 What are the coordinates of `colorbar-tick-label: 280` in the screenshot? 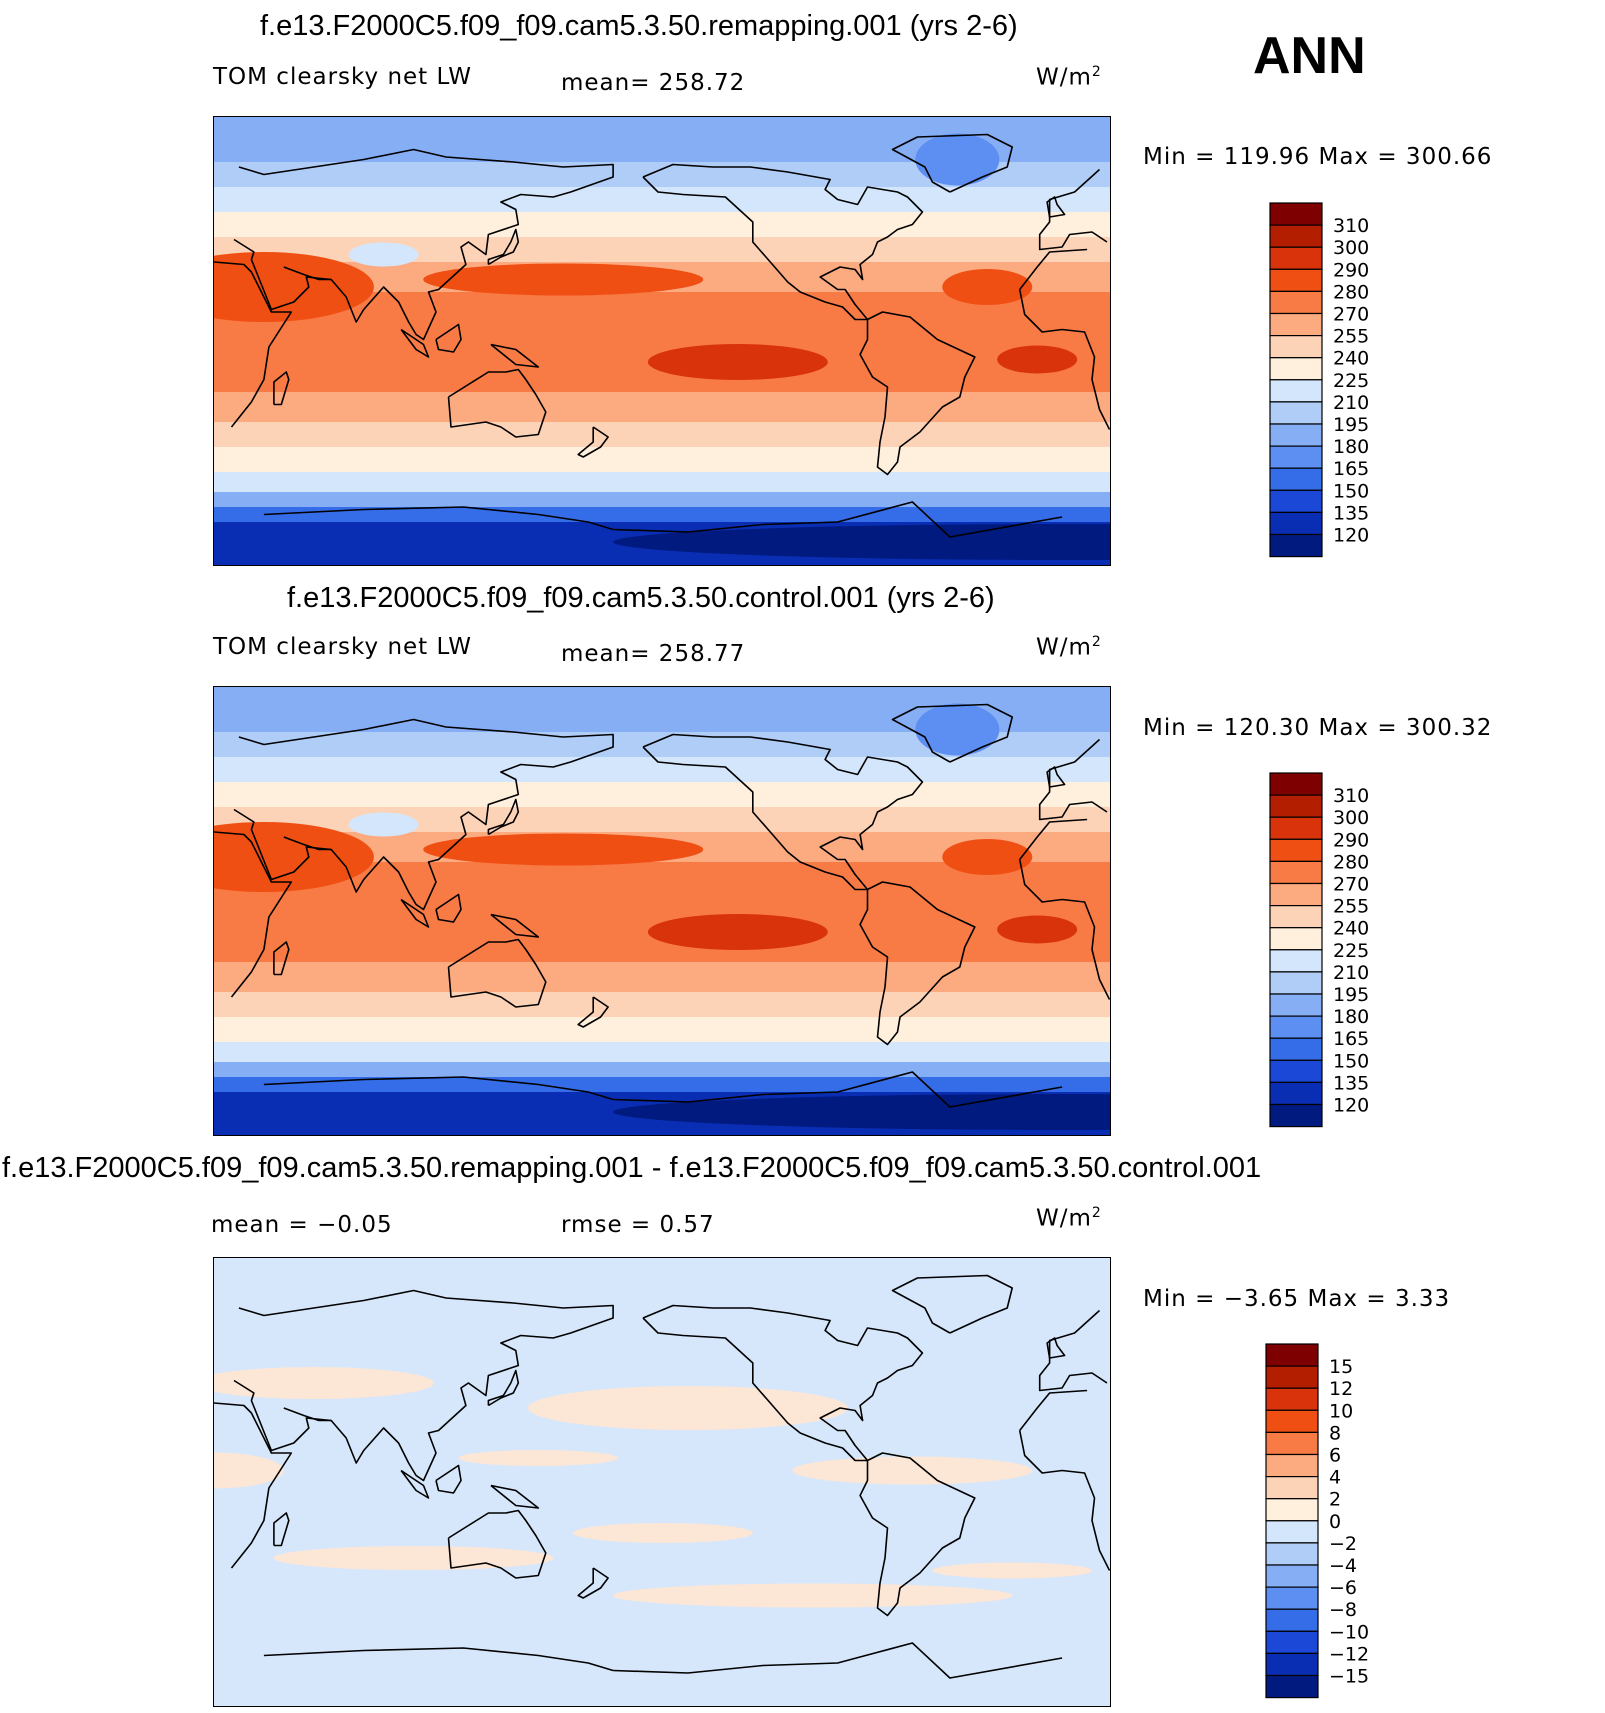 It's located at (1351, 292).